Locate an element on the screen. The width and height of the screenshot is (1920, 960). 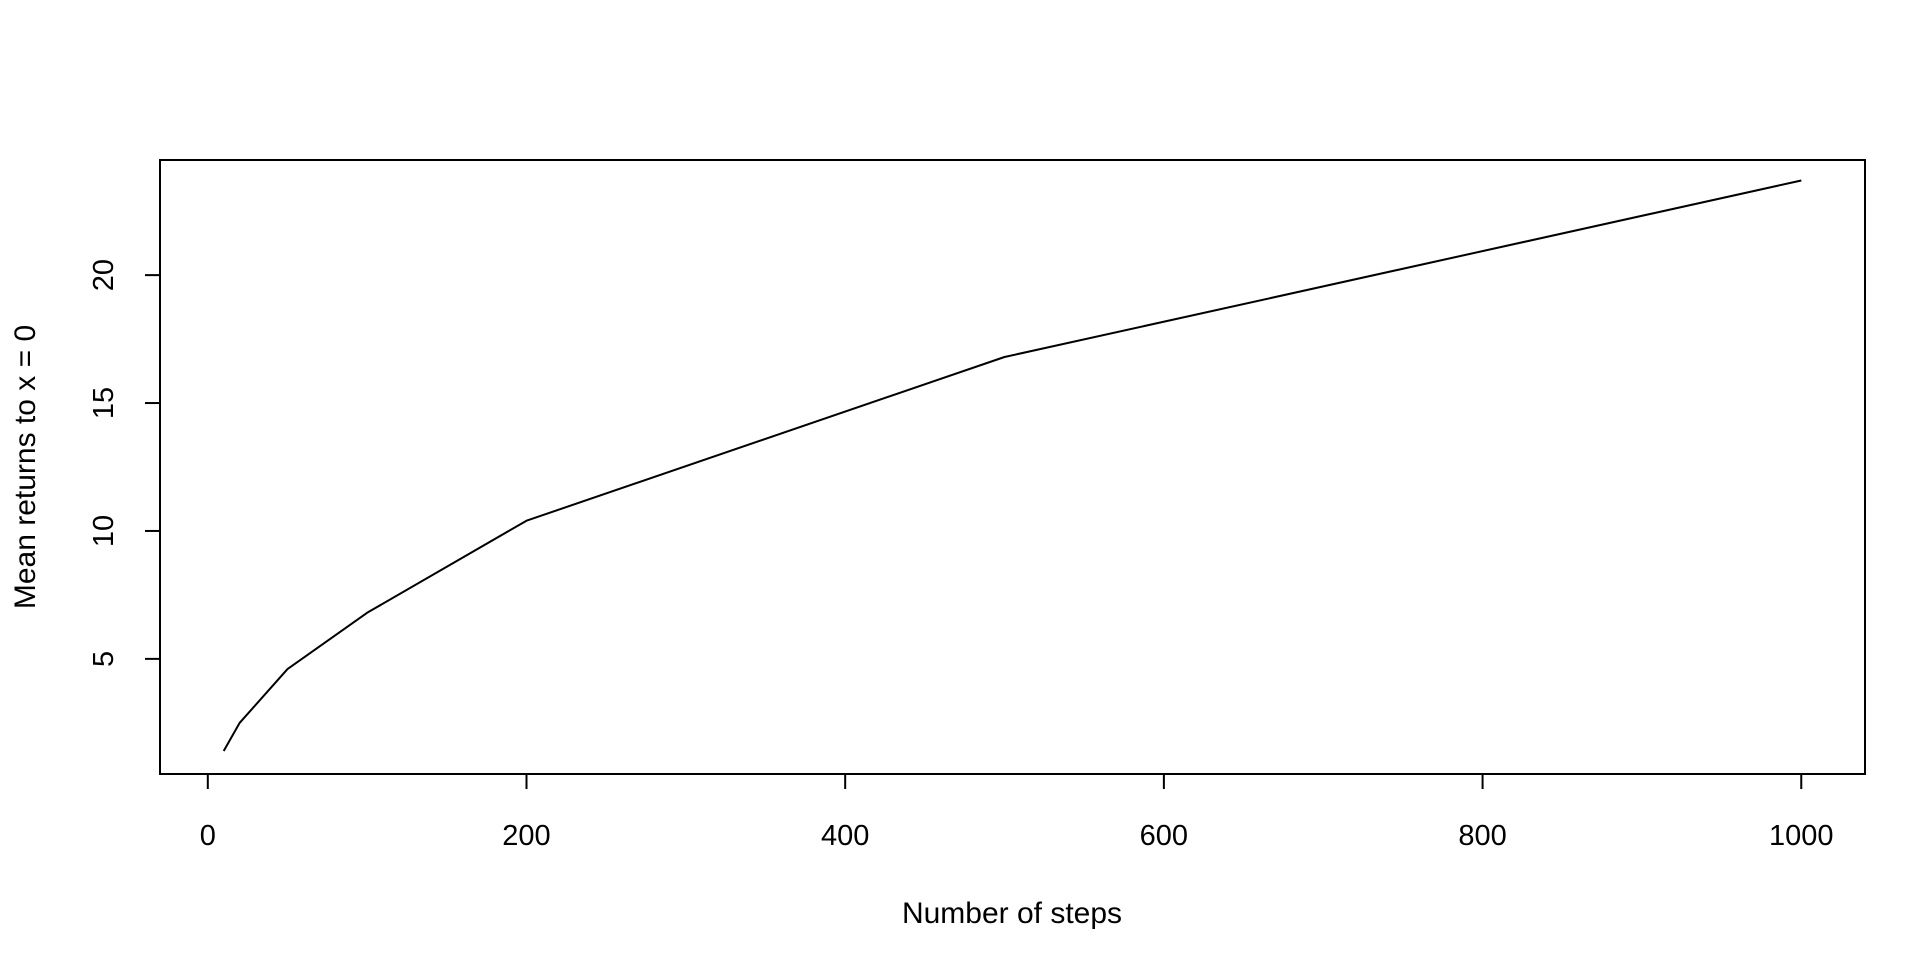
y-axis: 5 10 15 20 is located at coordinates (124, 463).